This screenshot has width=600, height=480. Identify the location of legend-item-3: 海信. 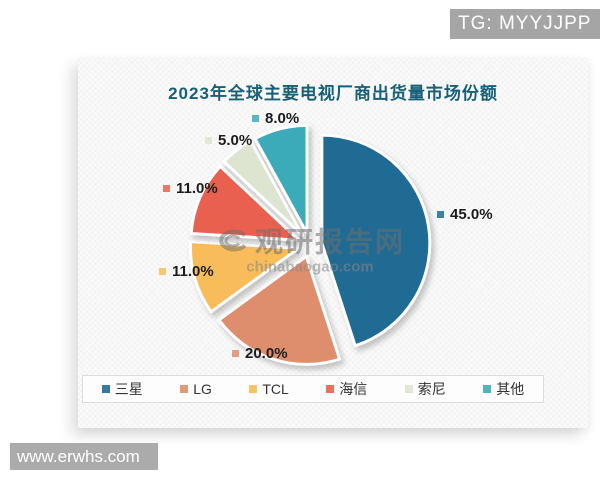
(346, 389).